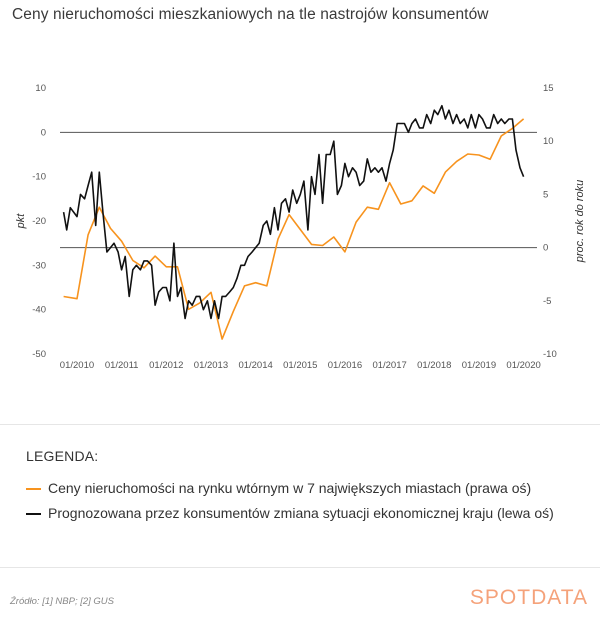  I want to click on x-axis-tick: 01/2010, so click(77, 365).